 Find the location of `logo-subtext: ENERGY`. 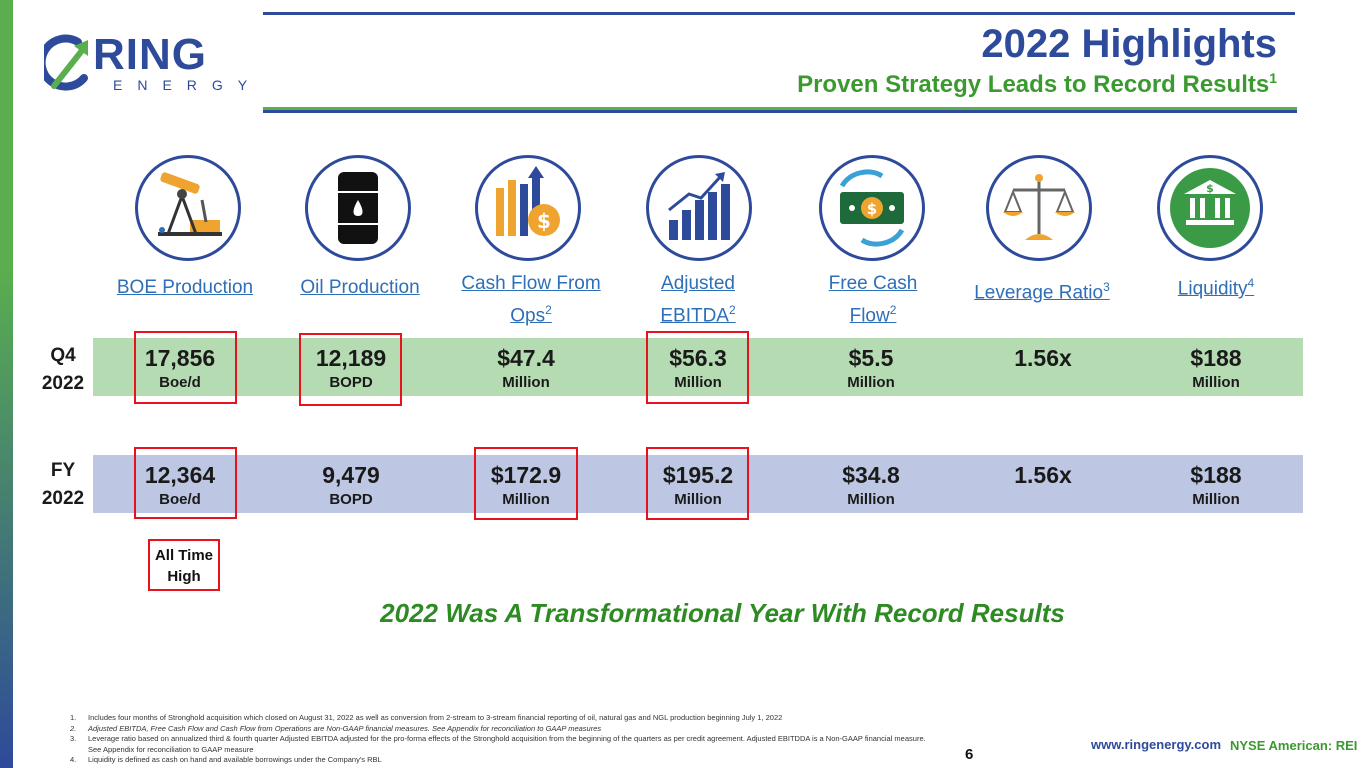

logo-subtext: ENERGY is located at coordinates (188, 85).